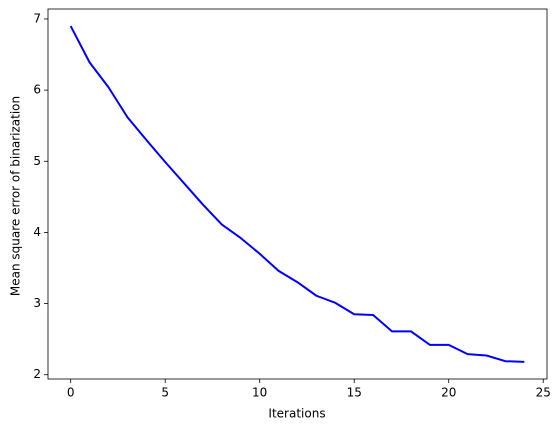 Image resolution: width=559 pixels, height=432 pixels. What do you see at coordinates (259, 393) in the screenshot?
I see `x-tick-label: 10` at bounding box center [259, 393].